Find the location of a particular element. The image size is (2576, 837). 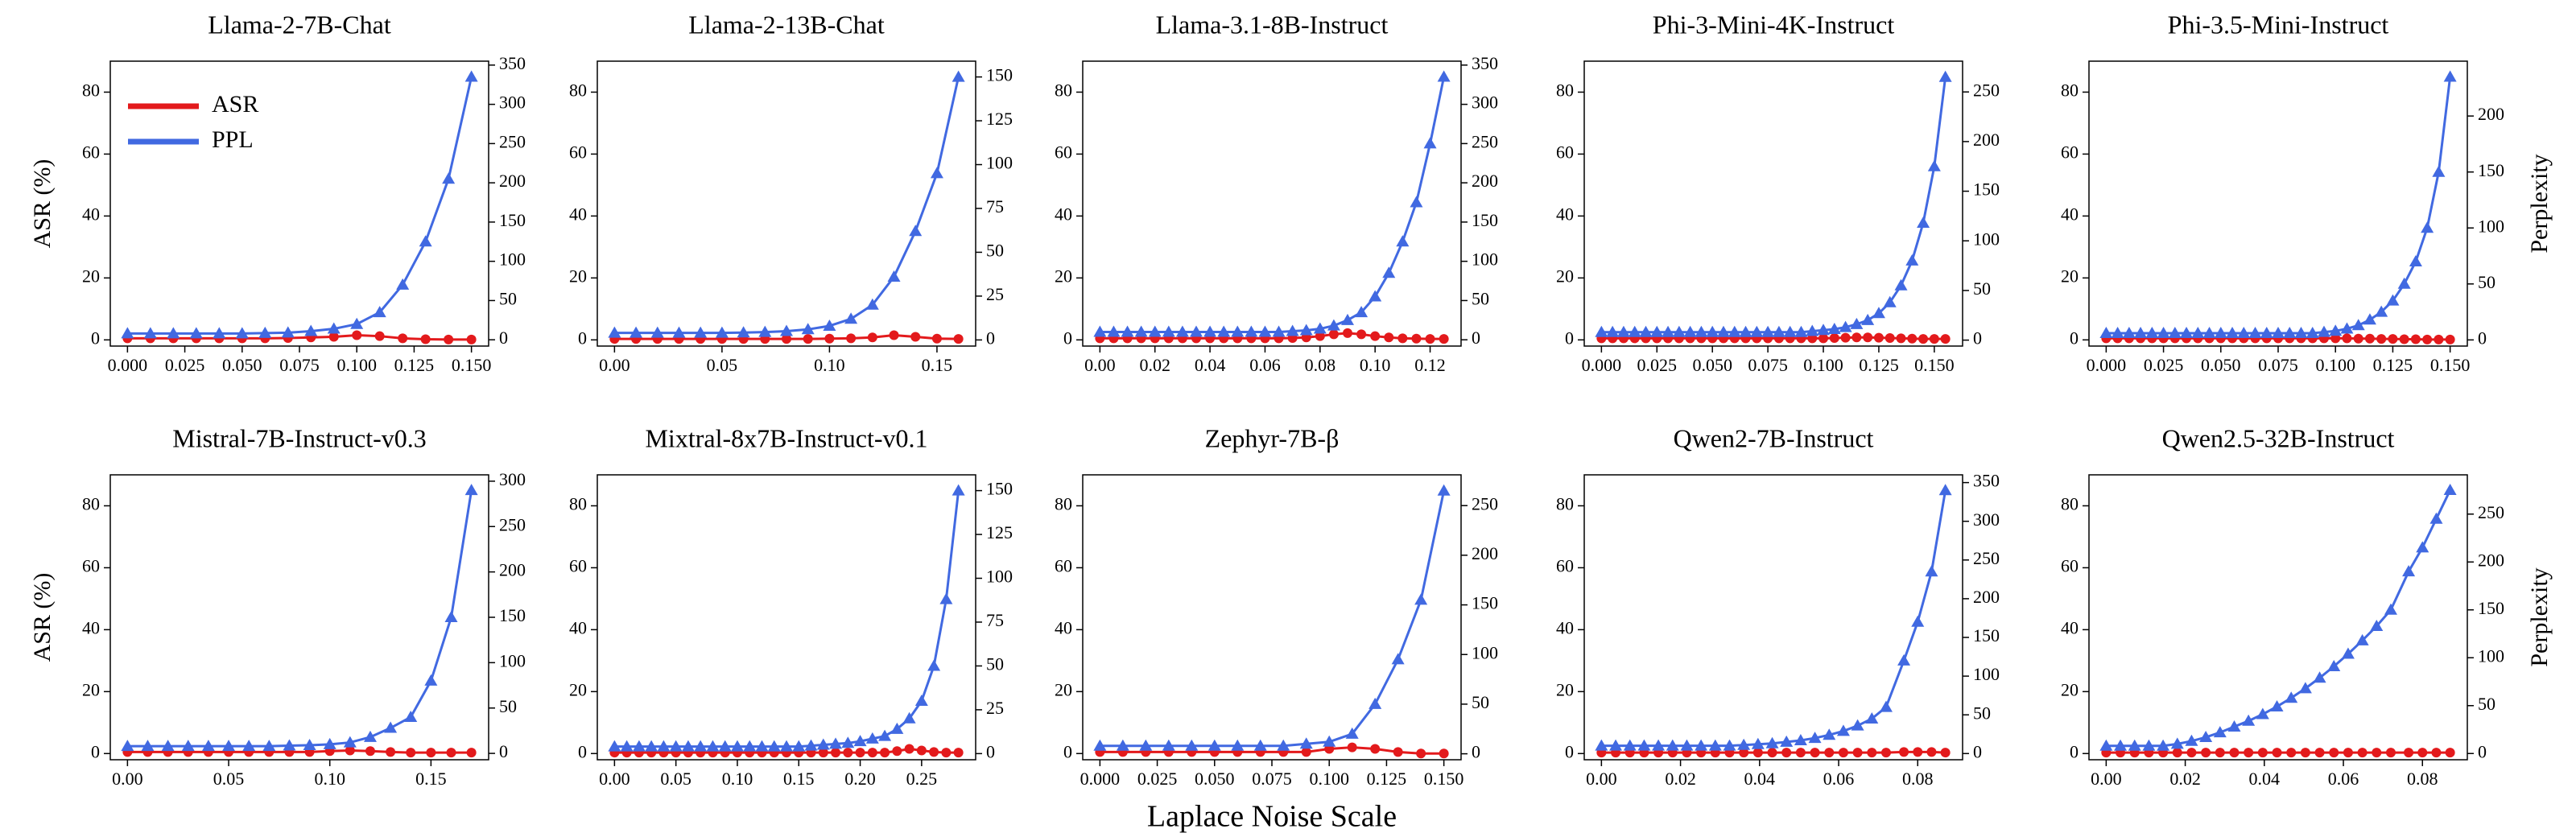

y-tick-label: 20 is located at coordinates (2070, 276).